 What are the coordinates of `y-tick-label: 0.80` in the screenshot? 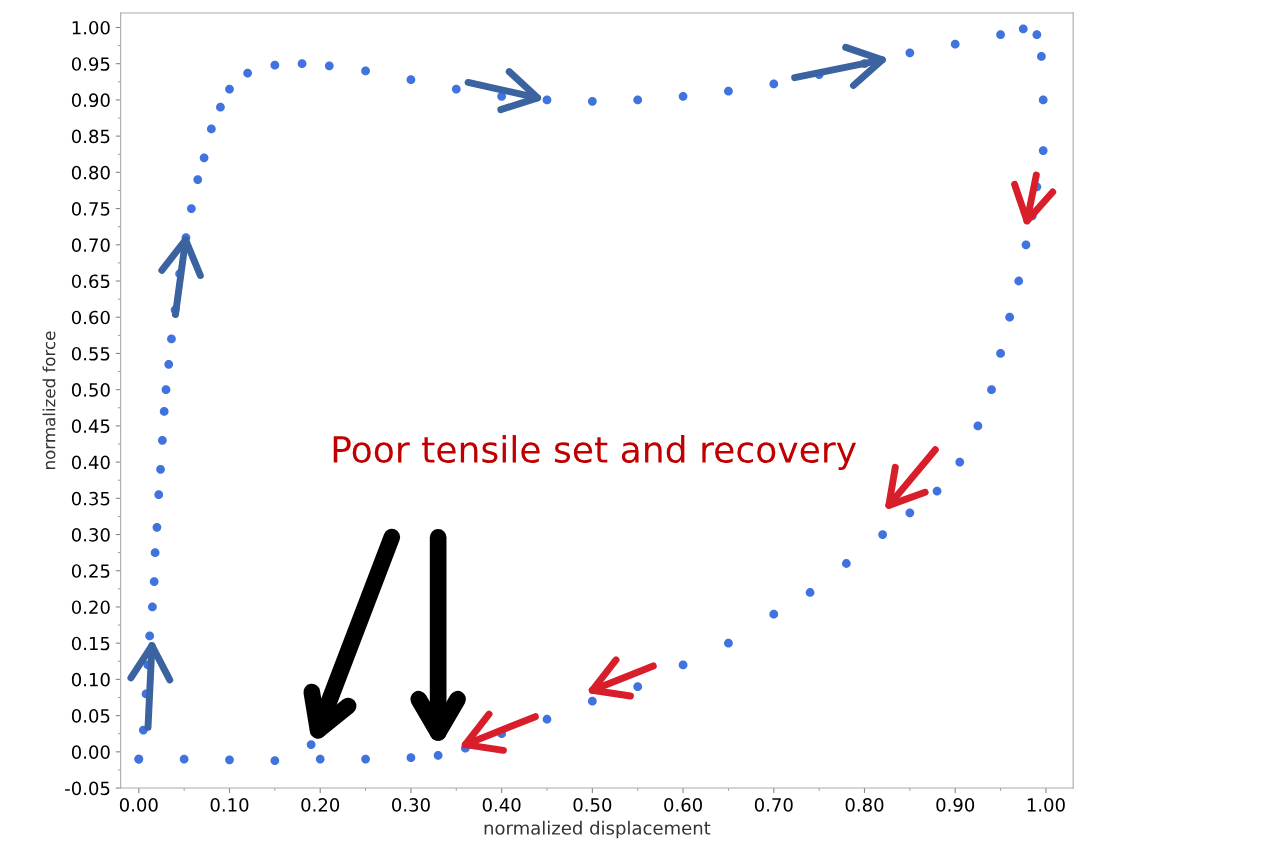 It's located at (90, 172).